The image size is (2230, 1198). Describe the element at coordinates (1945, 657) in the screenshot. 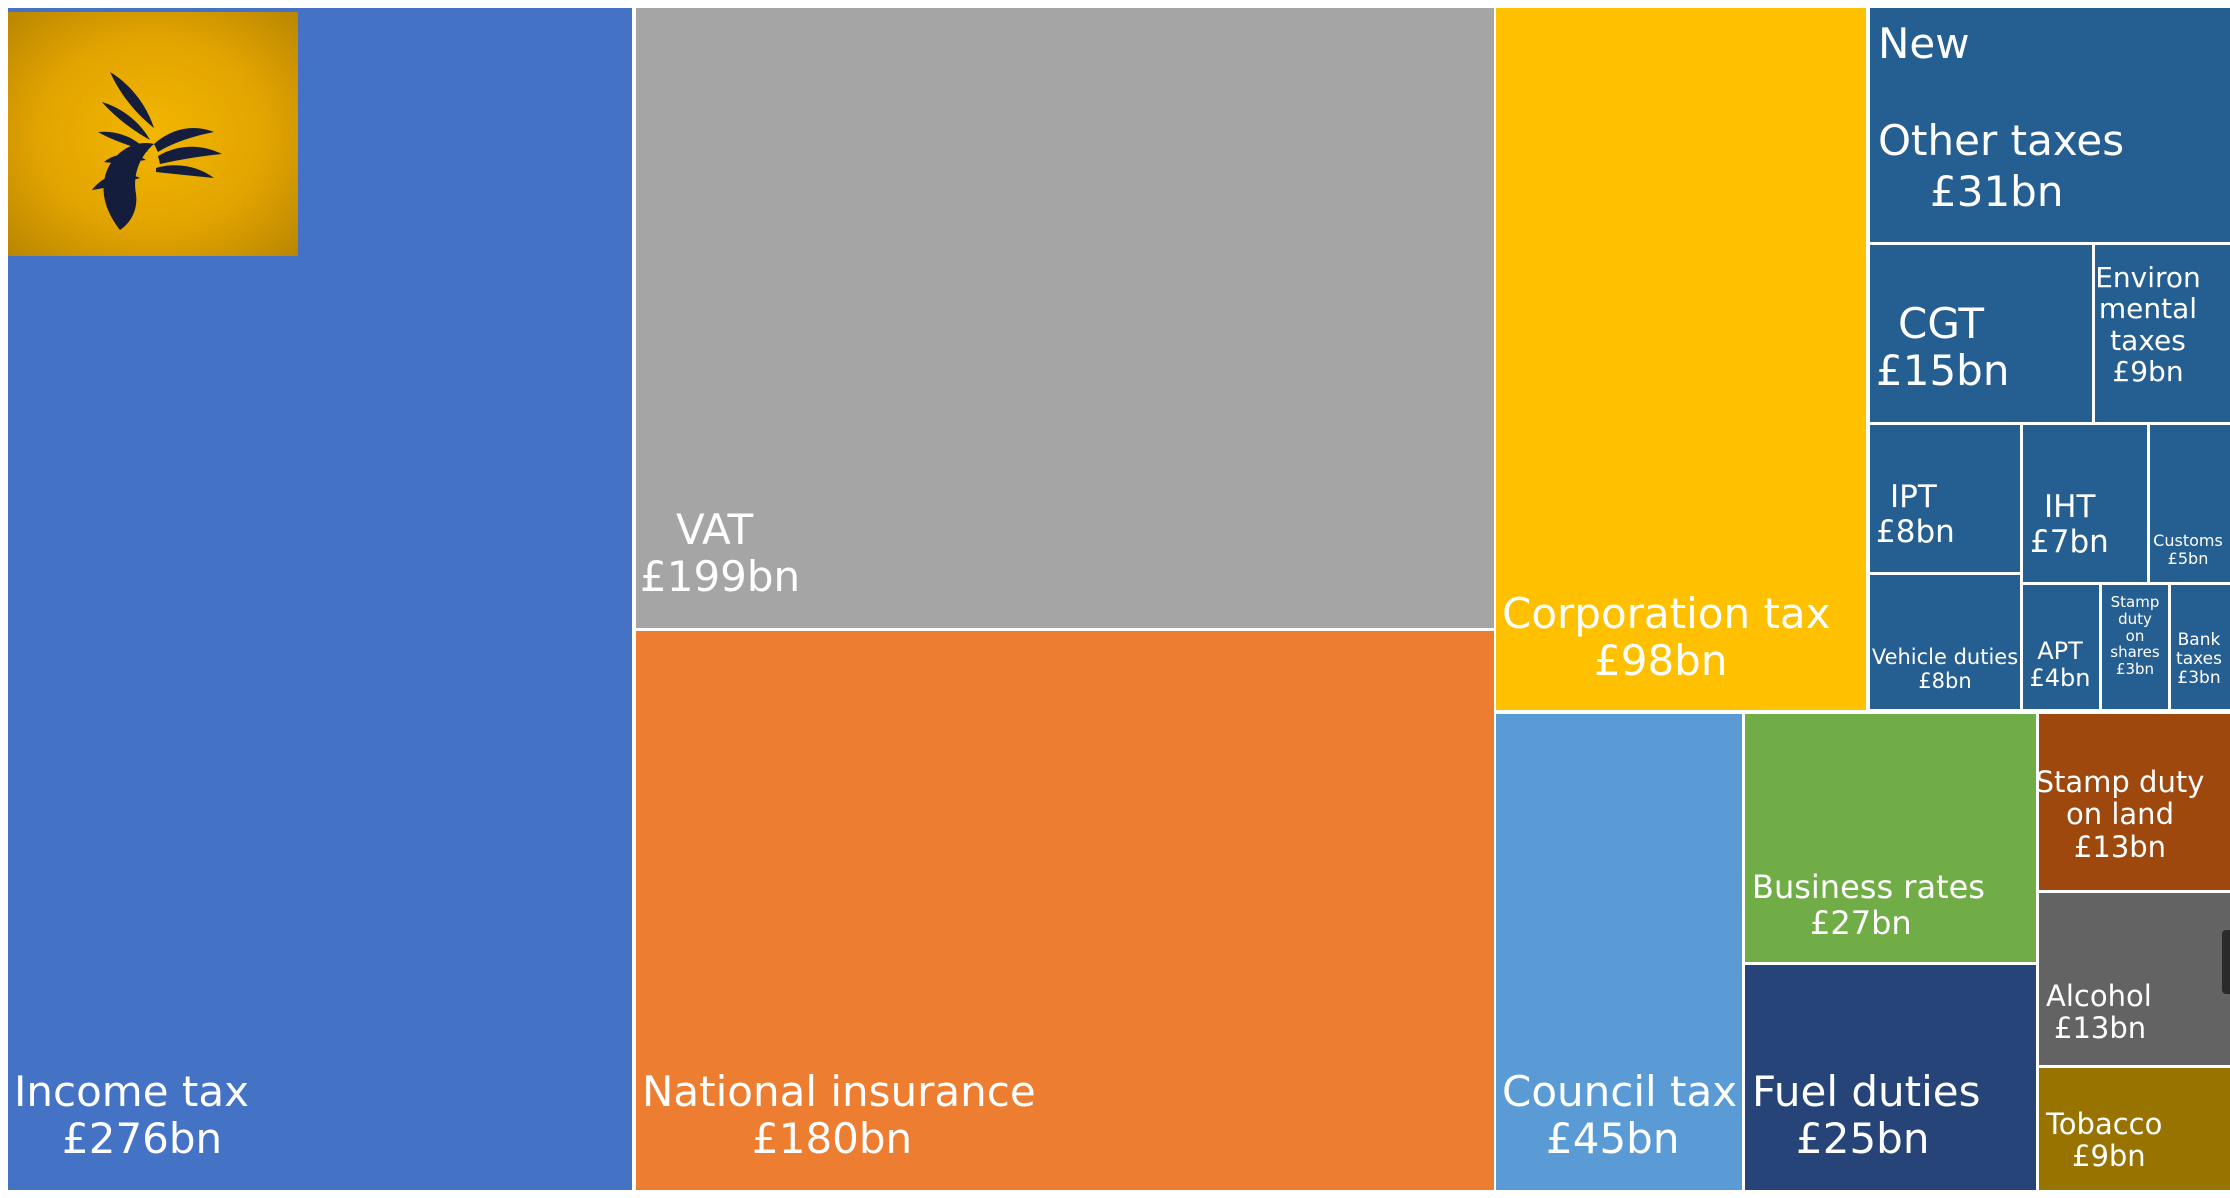

I see `label-name-vehicle-duties: Vehicle duties` at that location.